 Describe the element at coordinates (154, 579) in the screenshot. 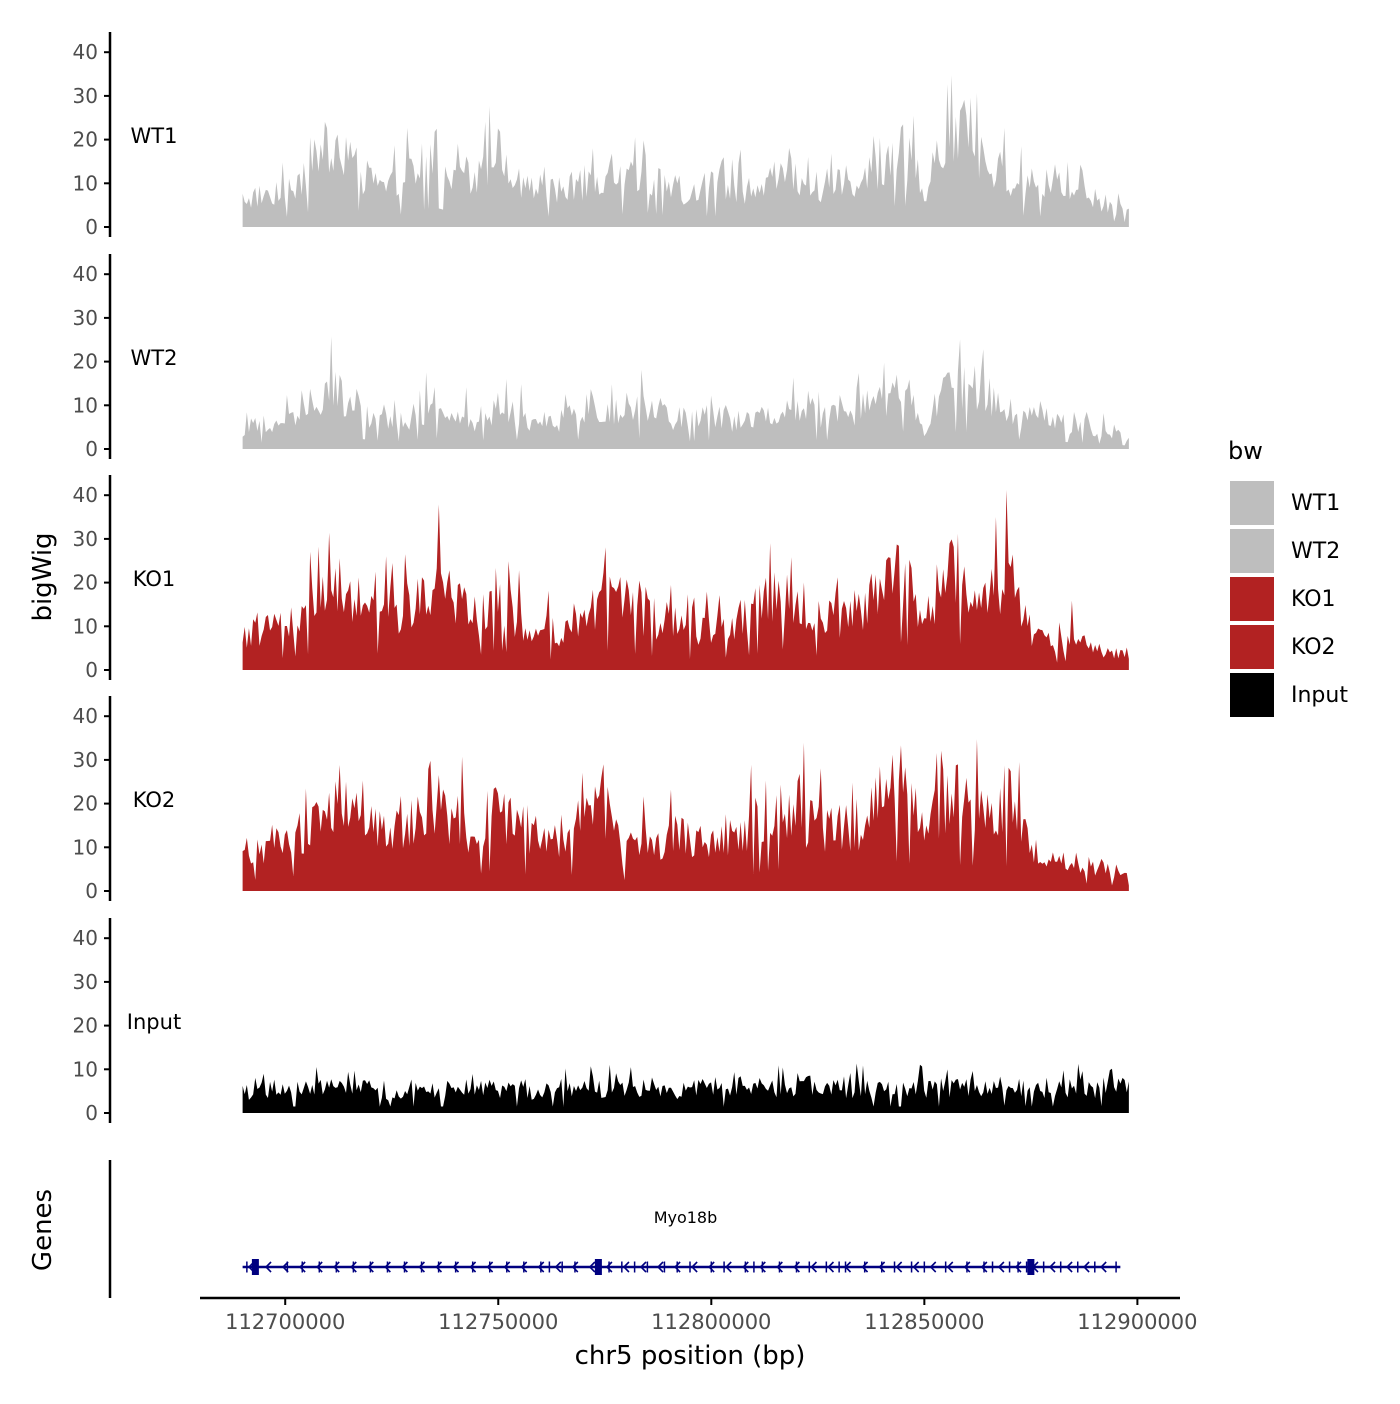

I see `track-label-ko1: KO1` at that location.